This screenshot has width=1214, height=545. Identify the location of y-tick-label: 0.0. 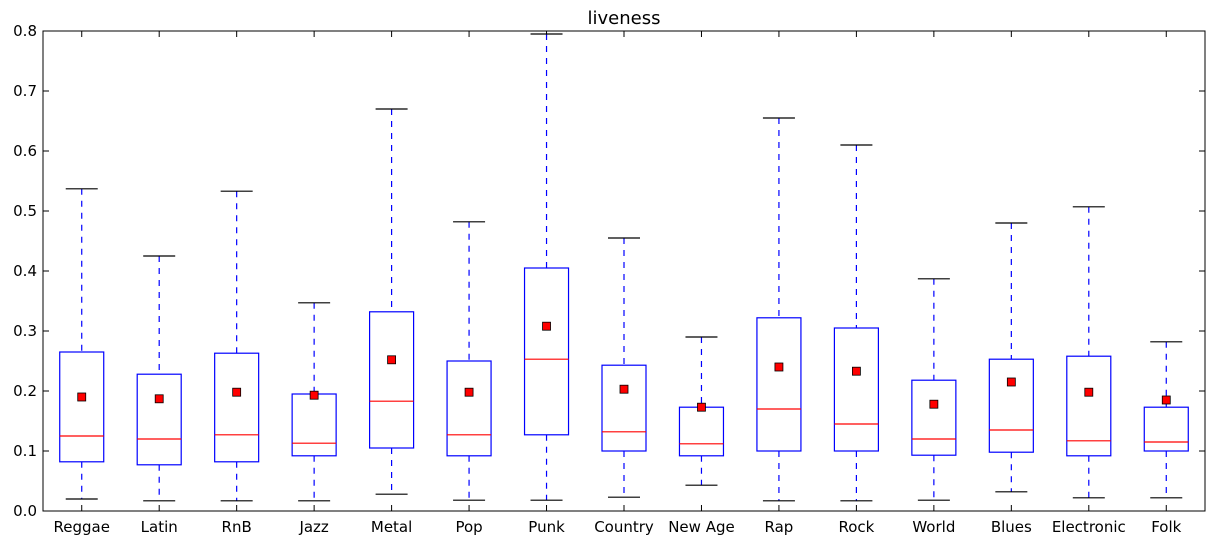
(25, 511).